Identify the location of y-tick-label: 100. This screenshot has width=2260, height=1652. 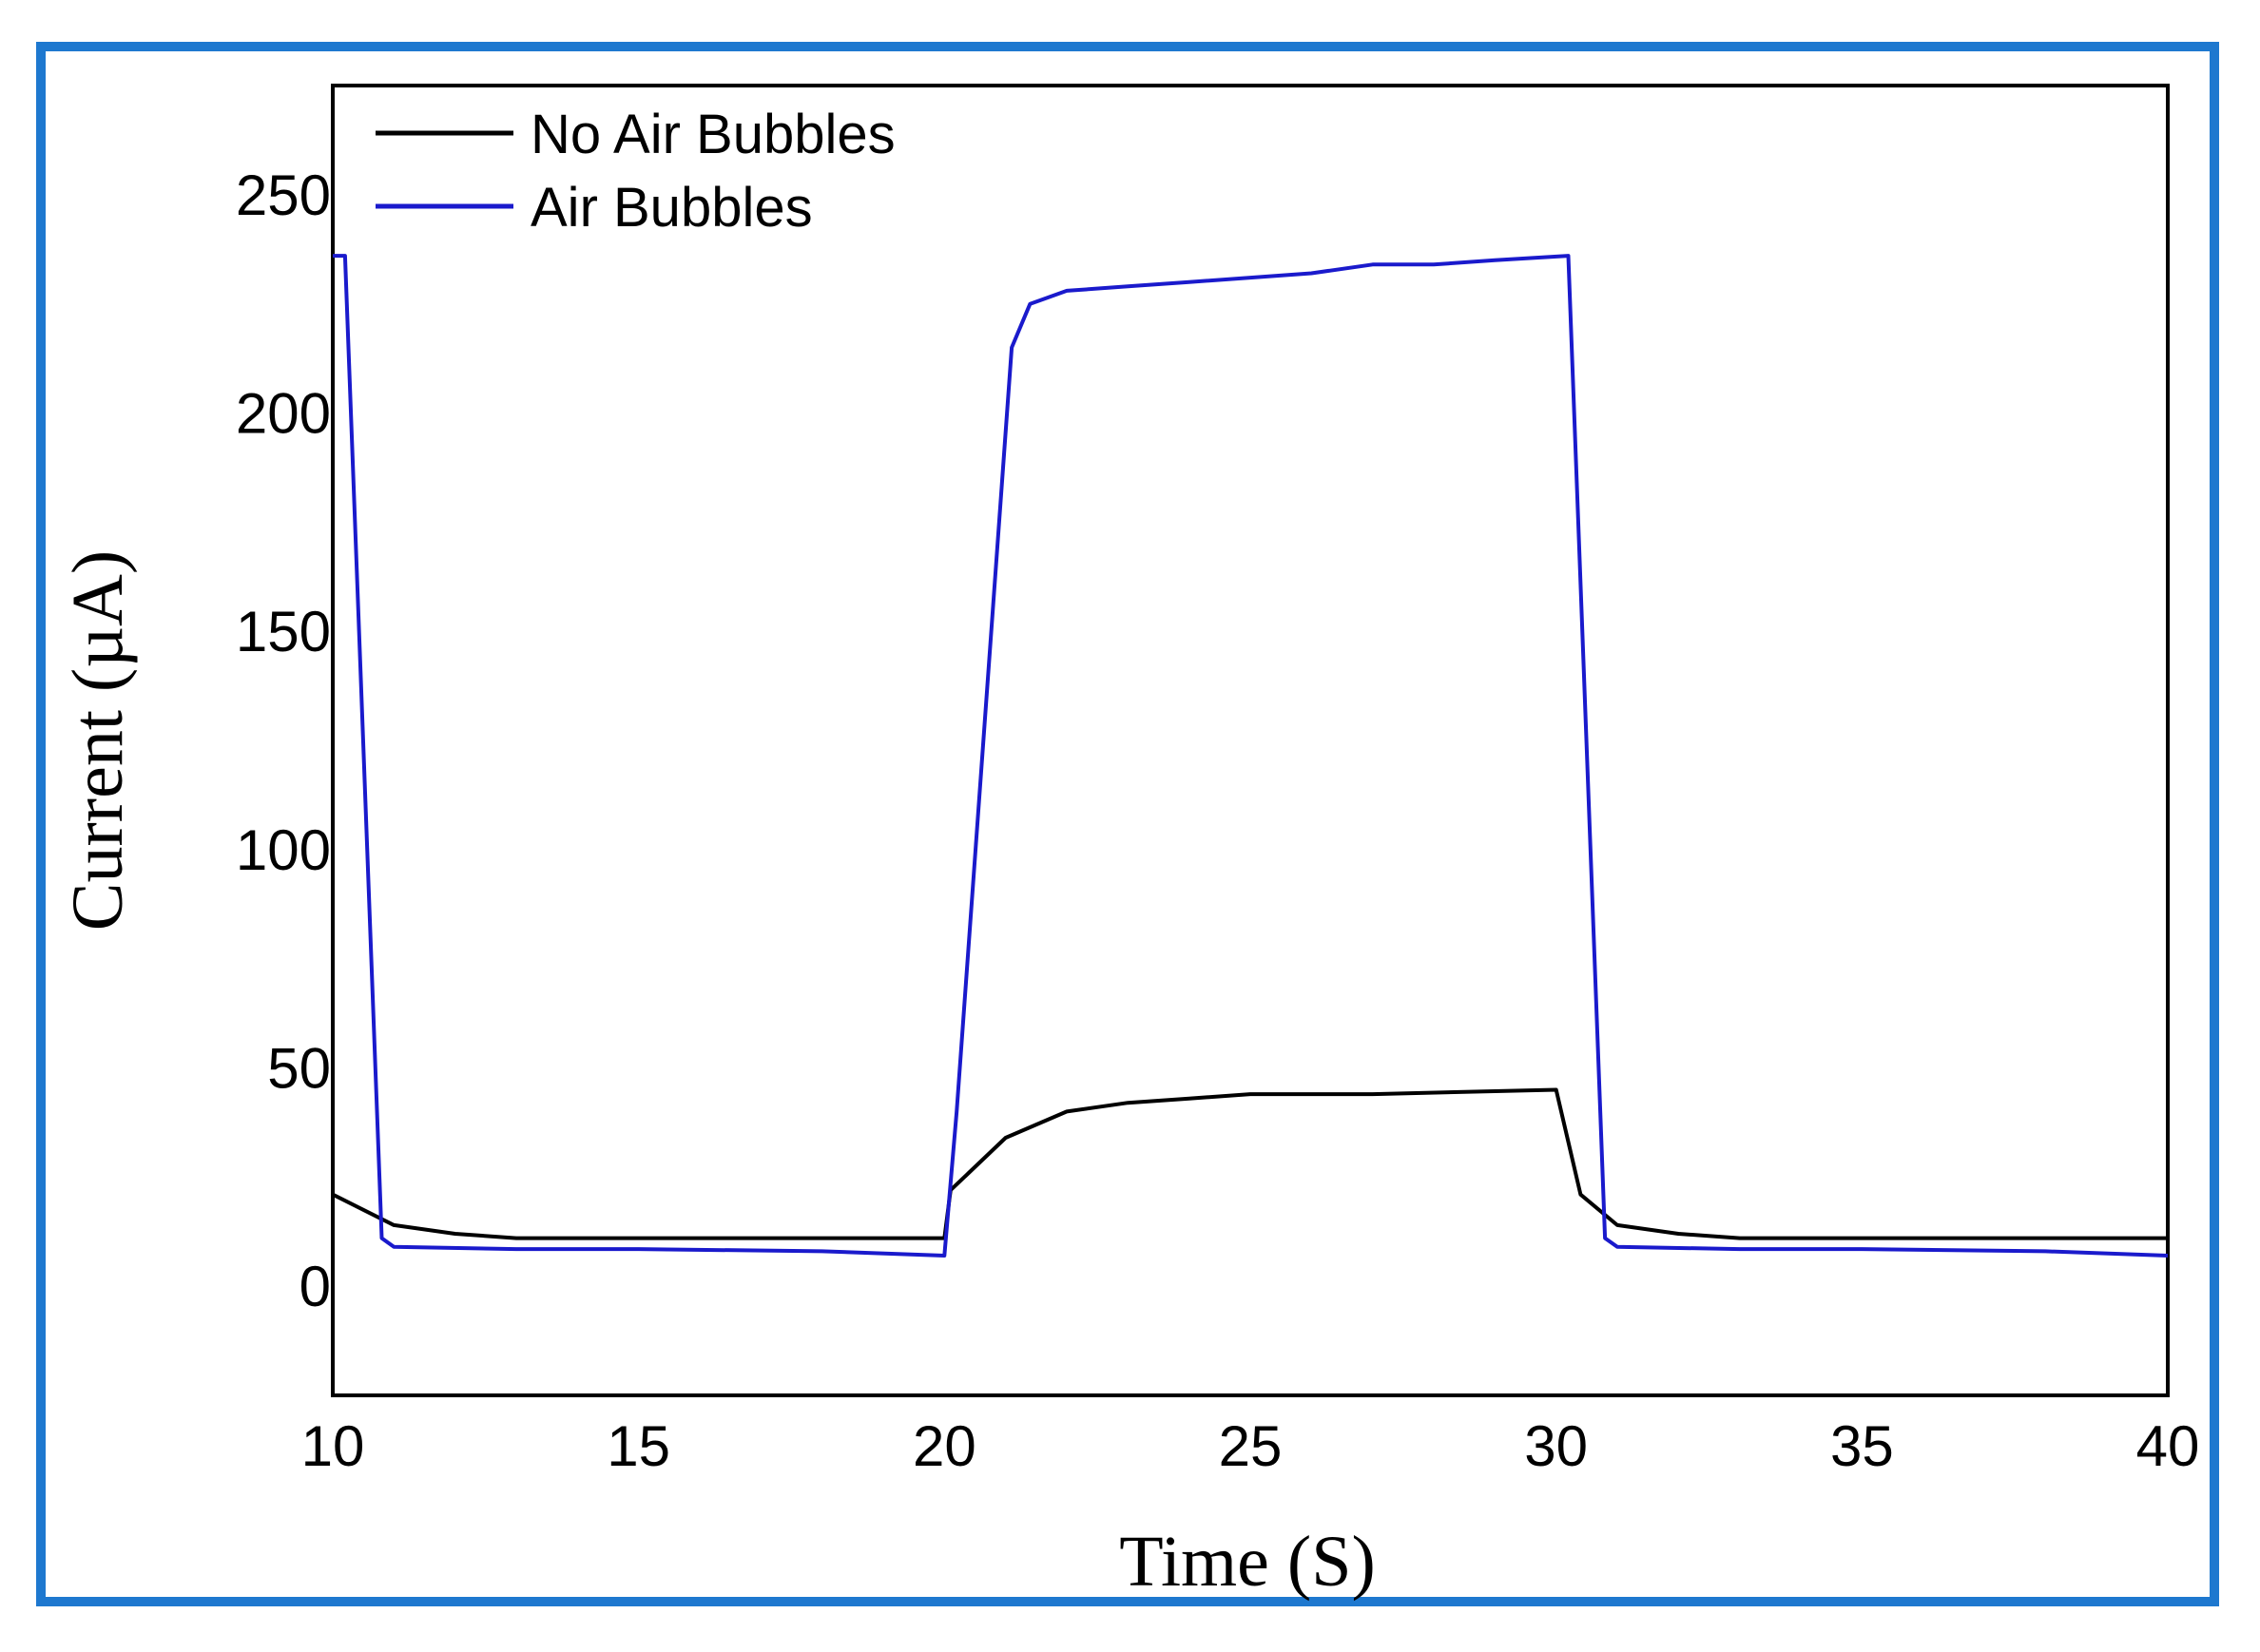
(283, 850).